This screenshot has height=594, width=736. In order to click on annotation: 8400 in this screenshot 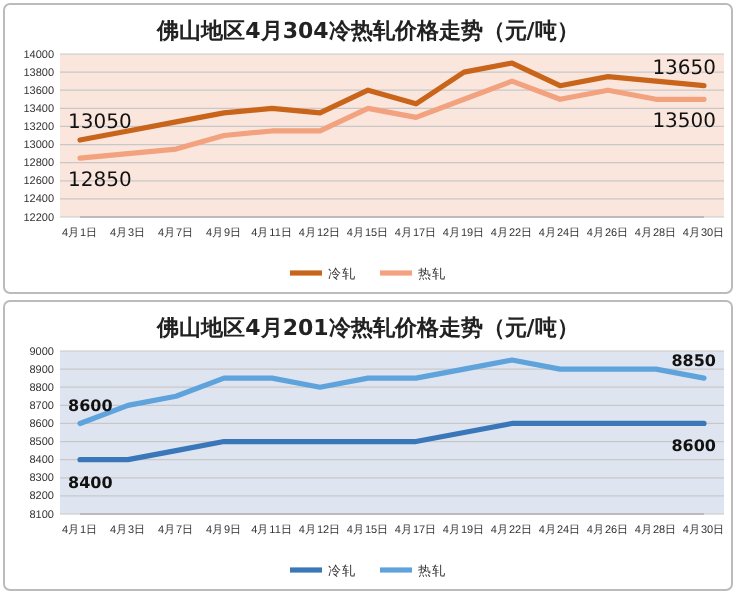, I will do `click(91, 482)`.